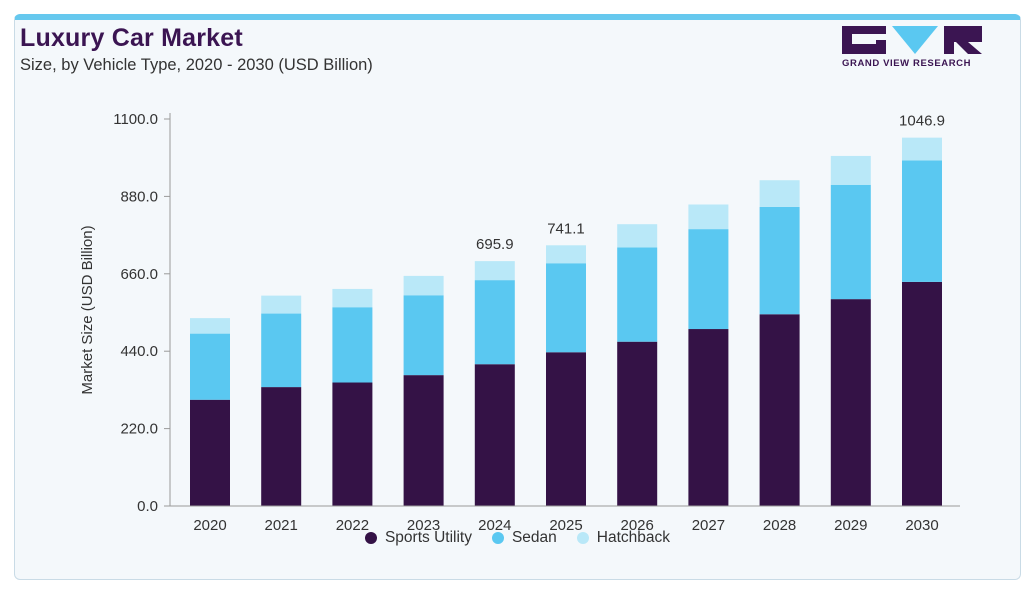 The height and width of the screenshot is (591, 1035). Describe the element at coordinates (494, 322) in the screenshot. I see `bar-sedan-2024` at that location.